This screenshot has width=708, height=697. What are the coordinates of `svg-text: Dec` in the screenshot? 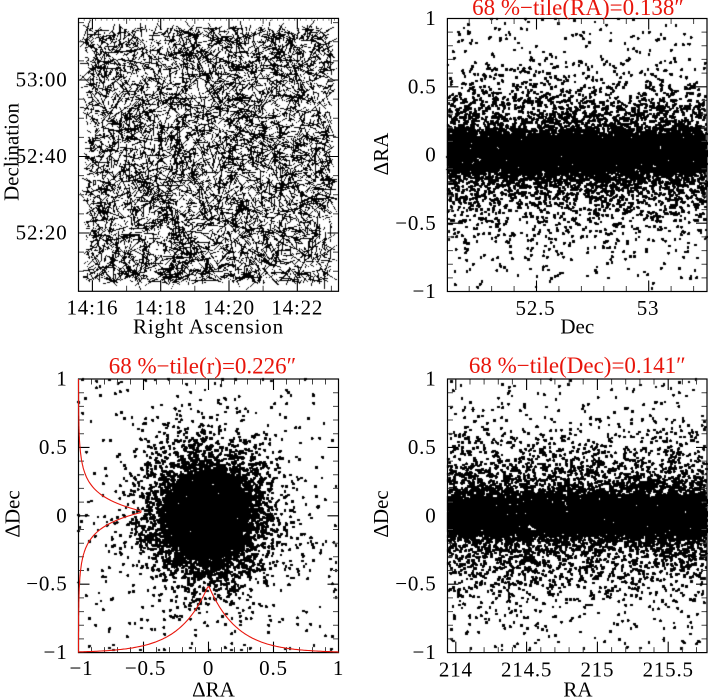 It's located at (577, 327).